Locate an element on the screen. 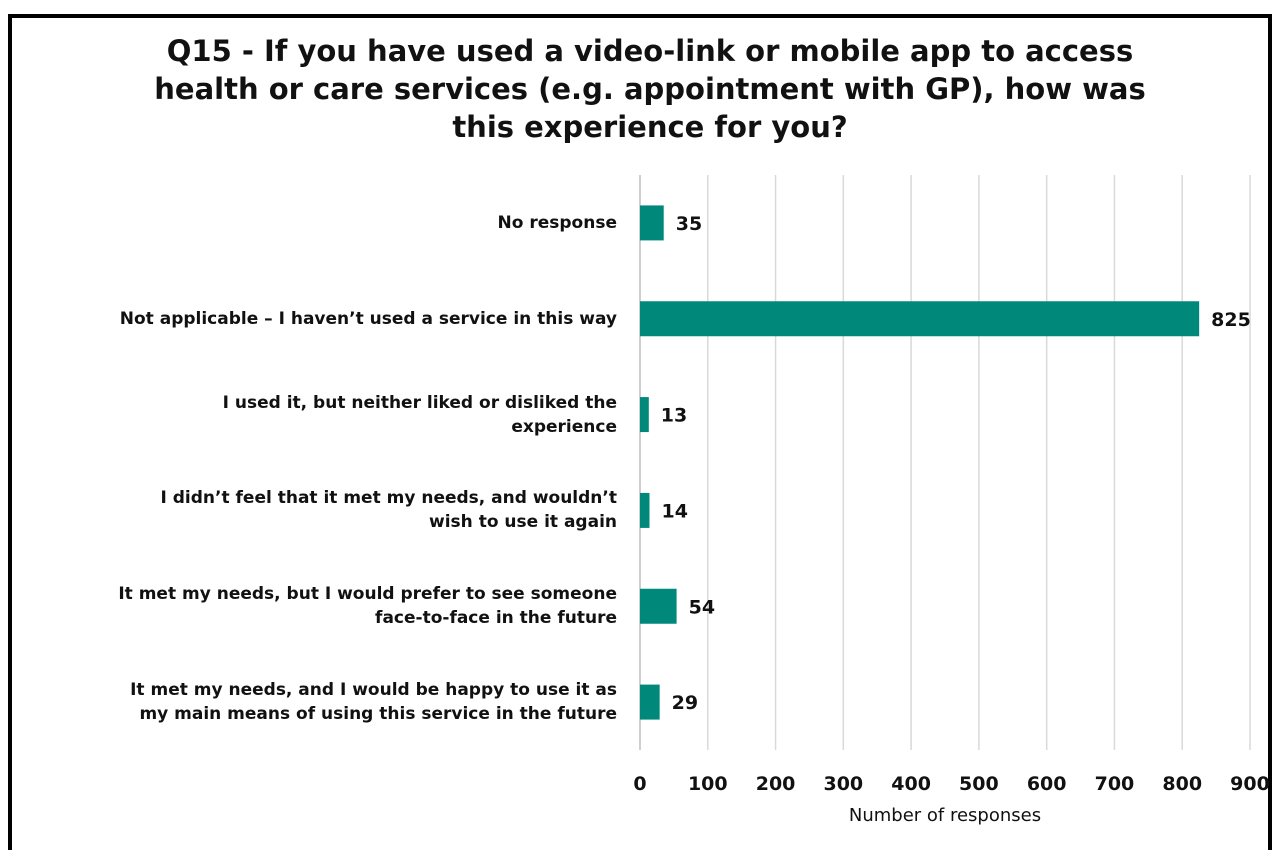 This screenshot has width=1277, height=850. x-tick-label: 700 is located at coordinates (1115, 784).